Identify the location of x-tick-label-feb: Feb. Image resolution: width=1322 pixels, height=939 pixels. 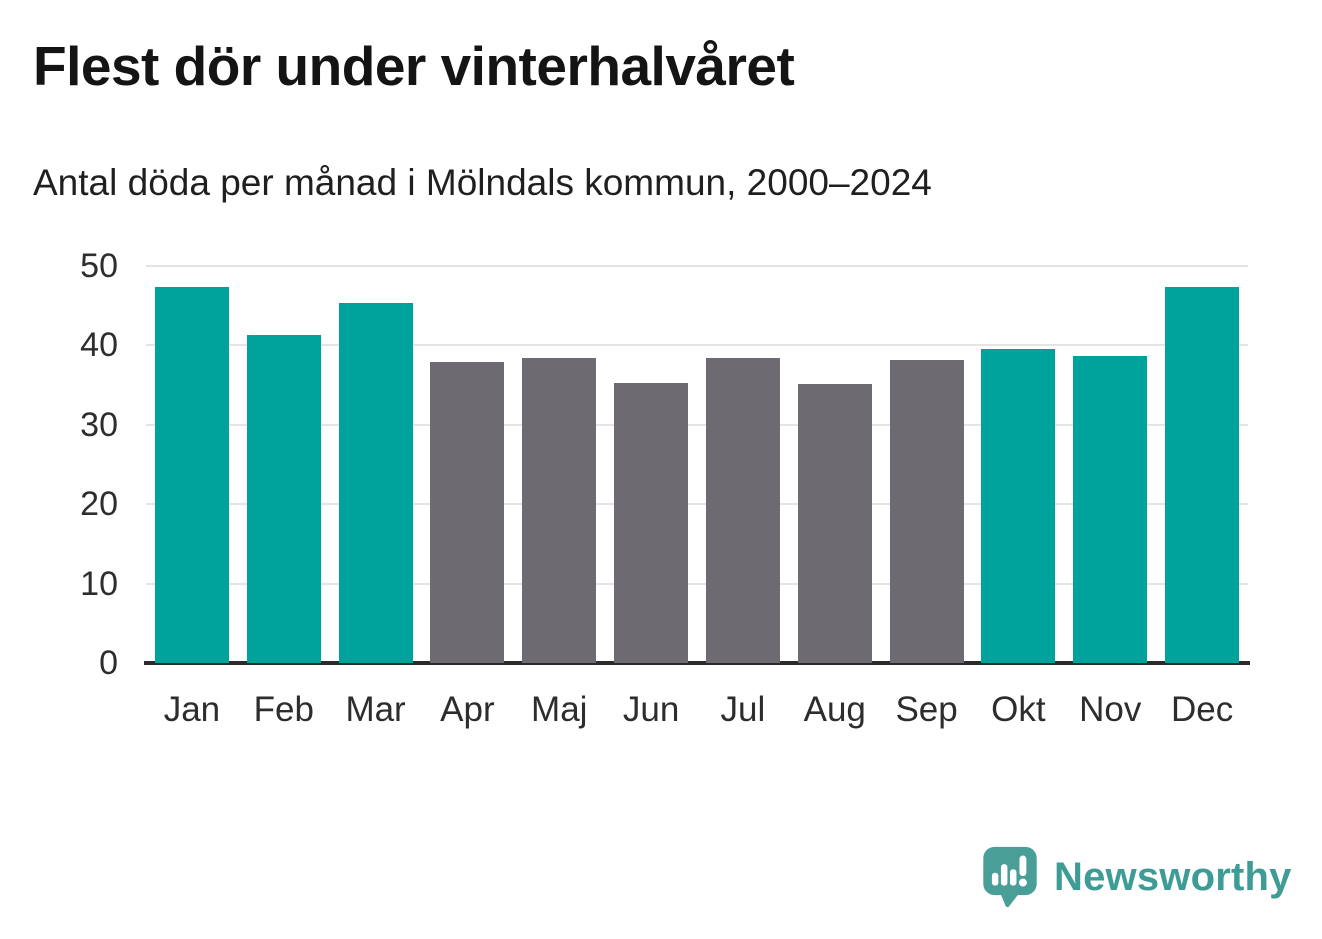
(283, 709).